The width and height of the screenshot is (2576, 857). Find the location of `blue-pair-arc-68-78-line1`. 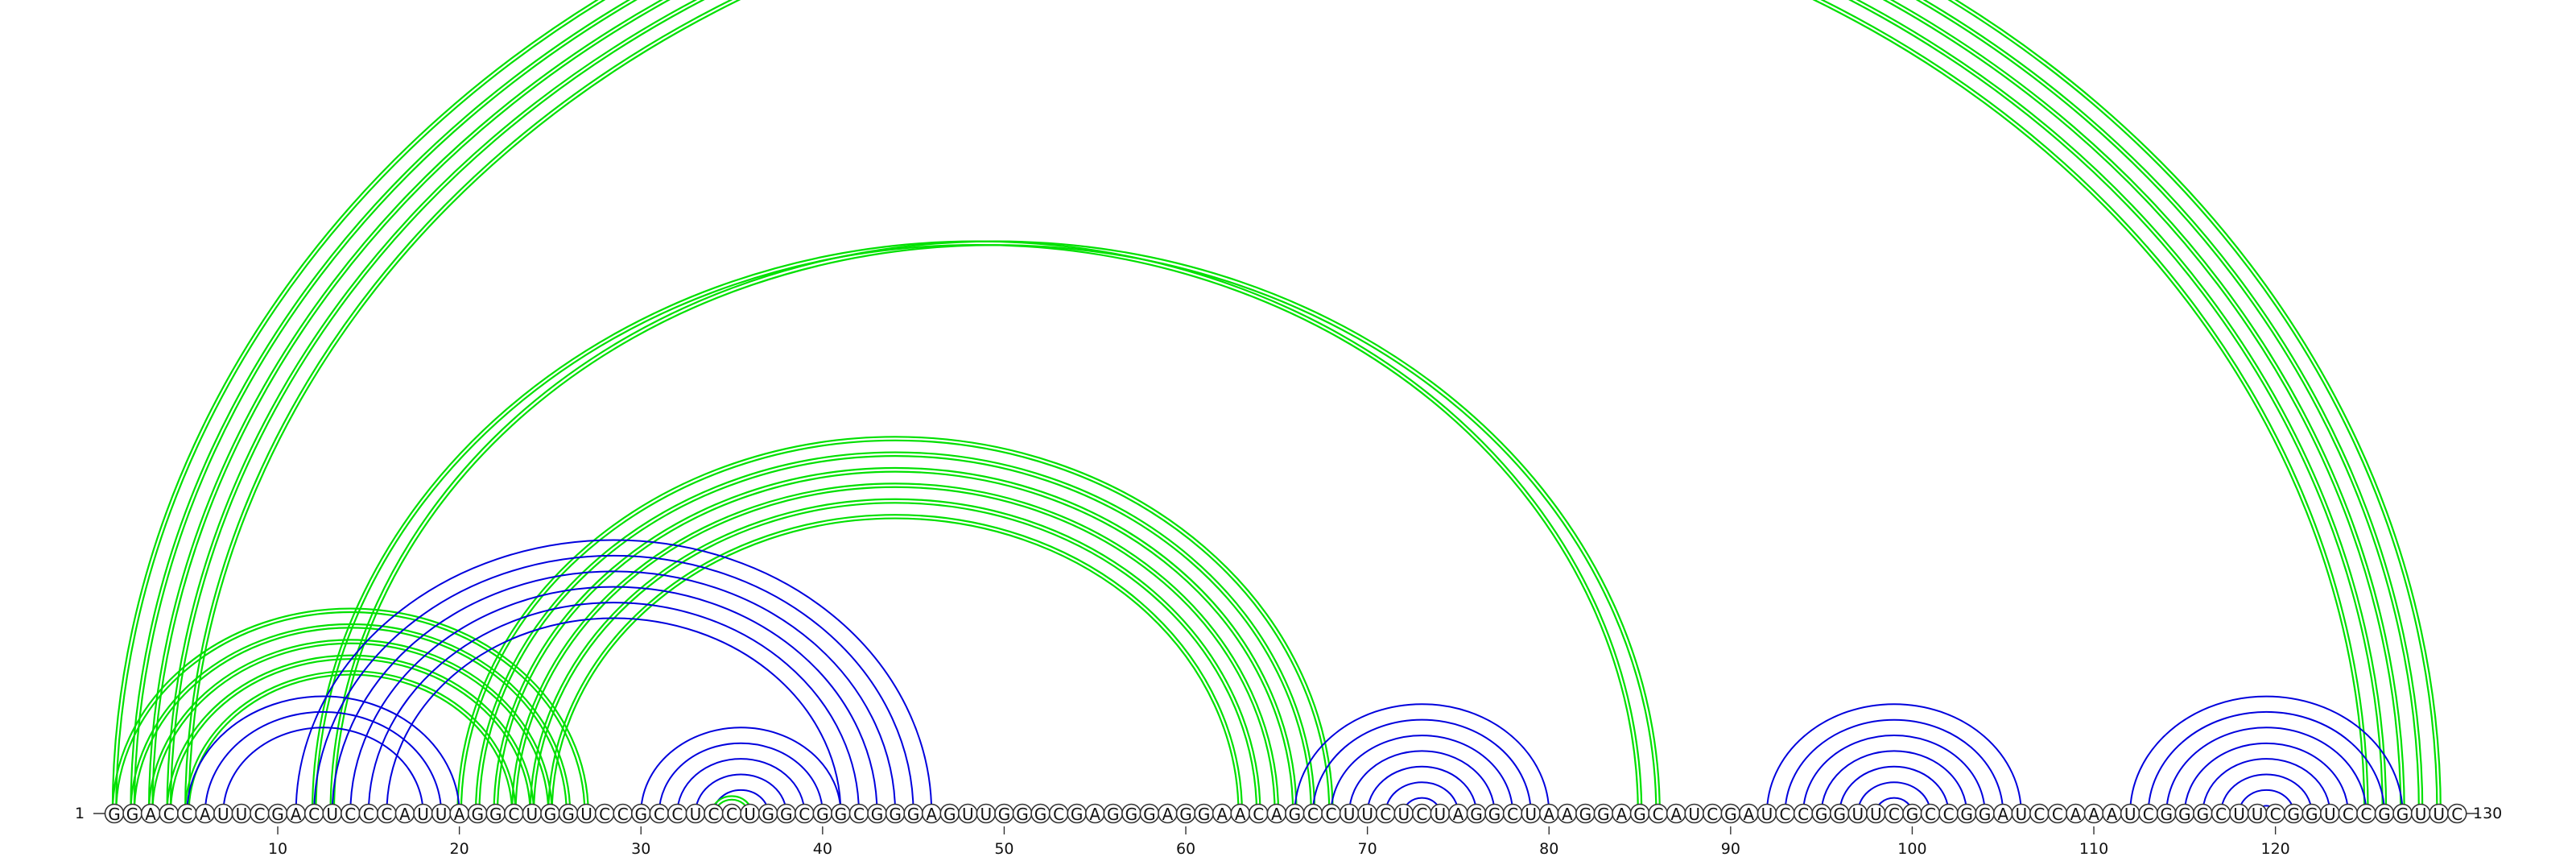

blue-pair-arc-68-78-line1 is located at coordinates (1422, 774).